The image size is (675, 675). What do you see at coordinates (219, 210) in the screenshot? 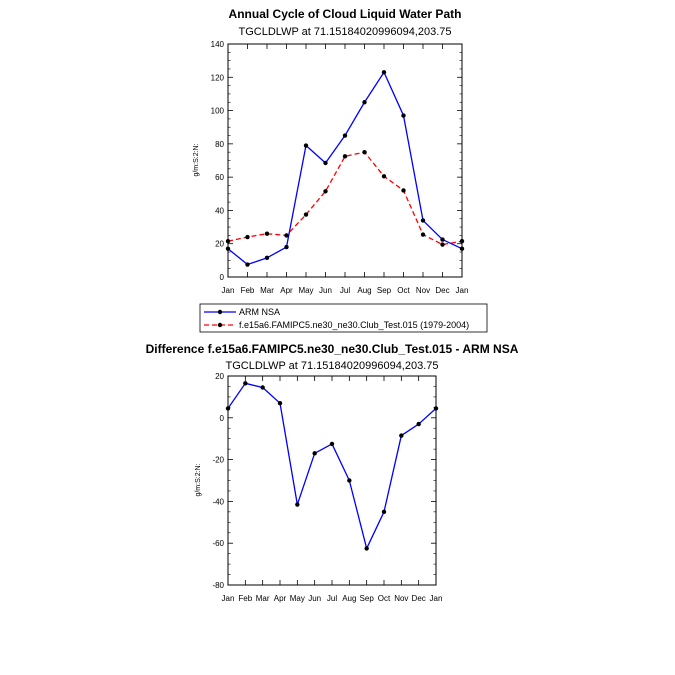
I see `y-tick-label: 40` at bounding box center [219, 210].